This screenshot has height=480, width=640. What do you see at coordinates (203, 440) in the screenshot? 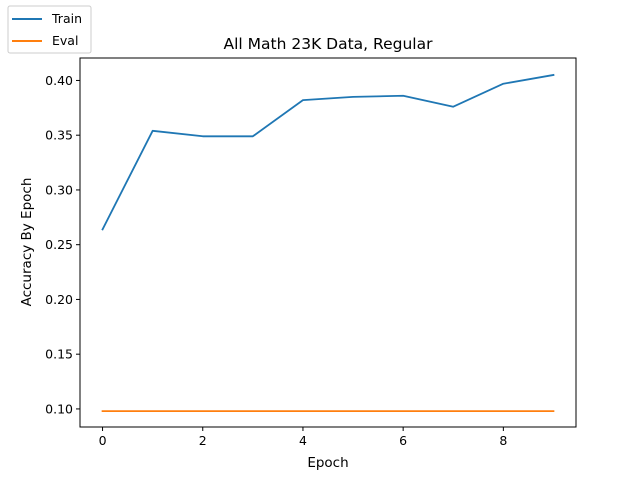
I see `x-tick-label: 2` at bounding box center [203, 440].